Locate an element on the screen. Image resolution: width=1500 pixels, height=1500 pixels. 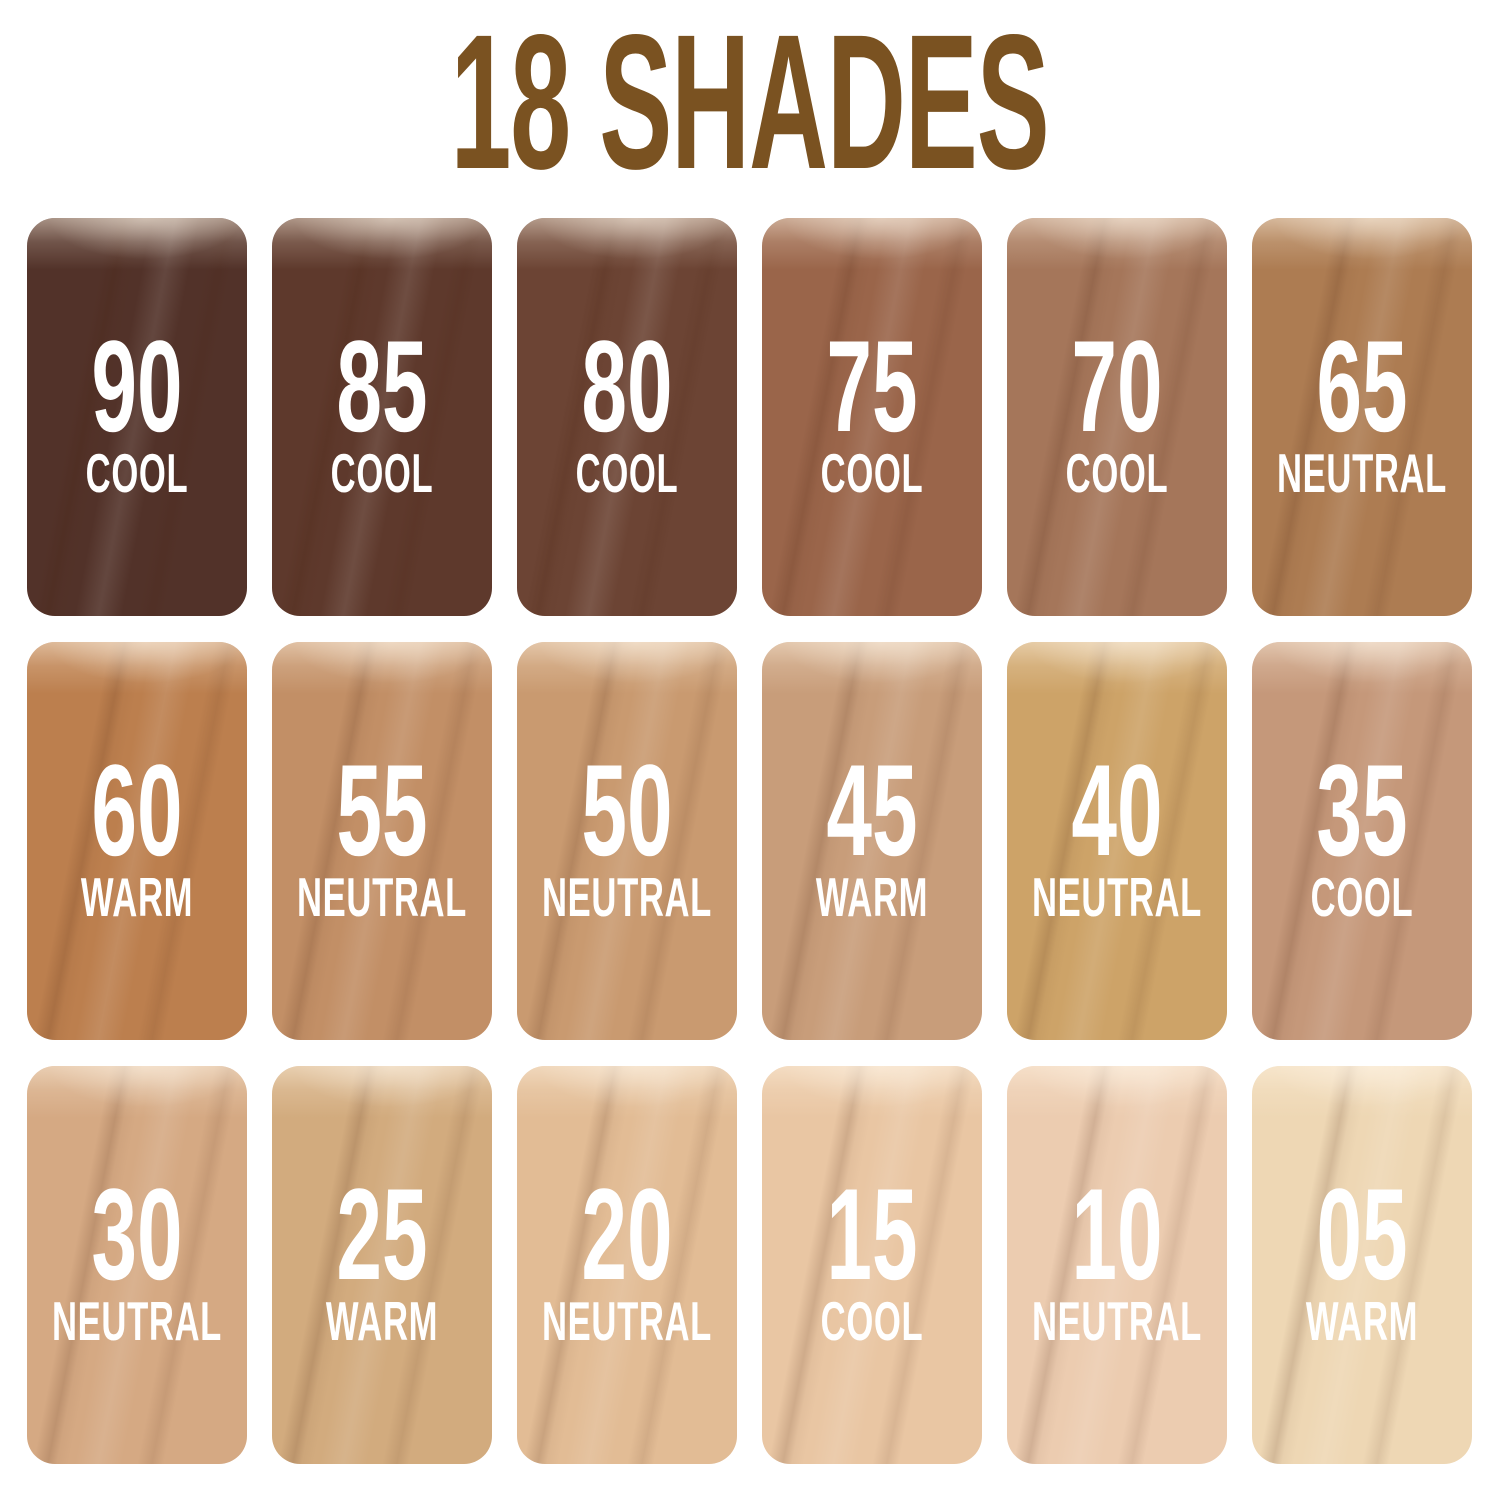
shade-tile-25-warm: 25 WARM is located at coordinates (382, 1265).